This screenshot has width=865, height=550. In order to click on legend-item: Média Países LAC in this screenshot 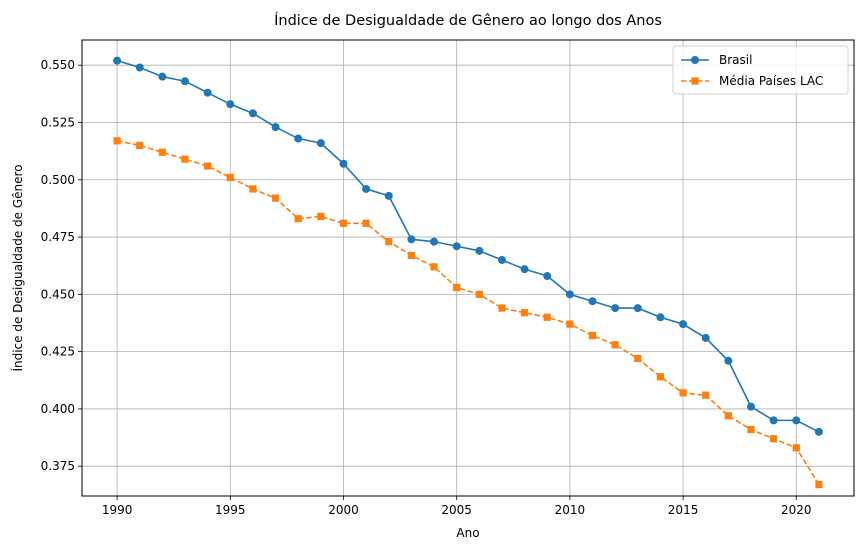, I will do `click(752, 81)`.